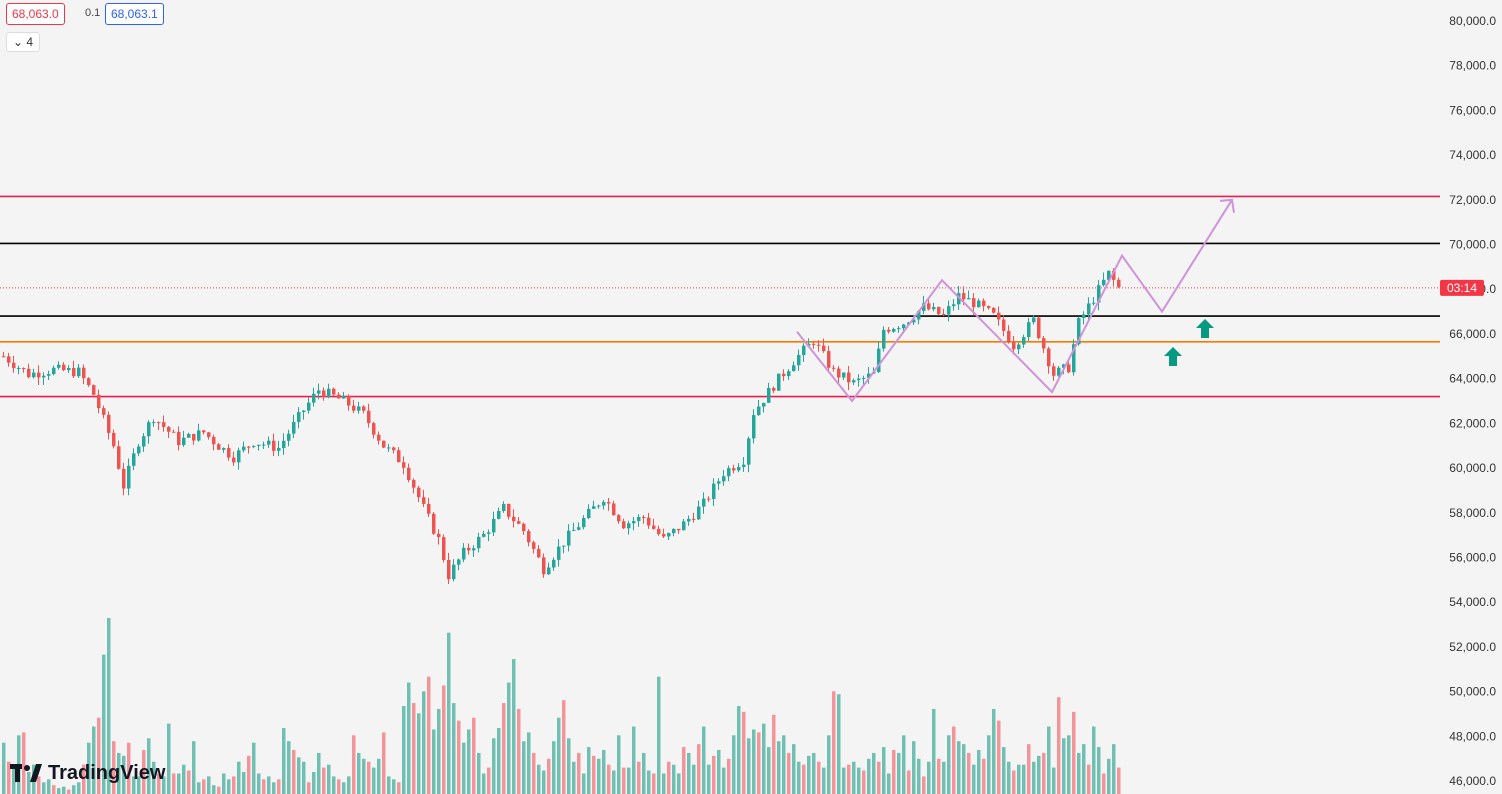 The image size is (1502, 794). I want to click on tradingview-logo: TradingView, so click(87, 773).